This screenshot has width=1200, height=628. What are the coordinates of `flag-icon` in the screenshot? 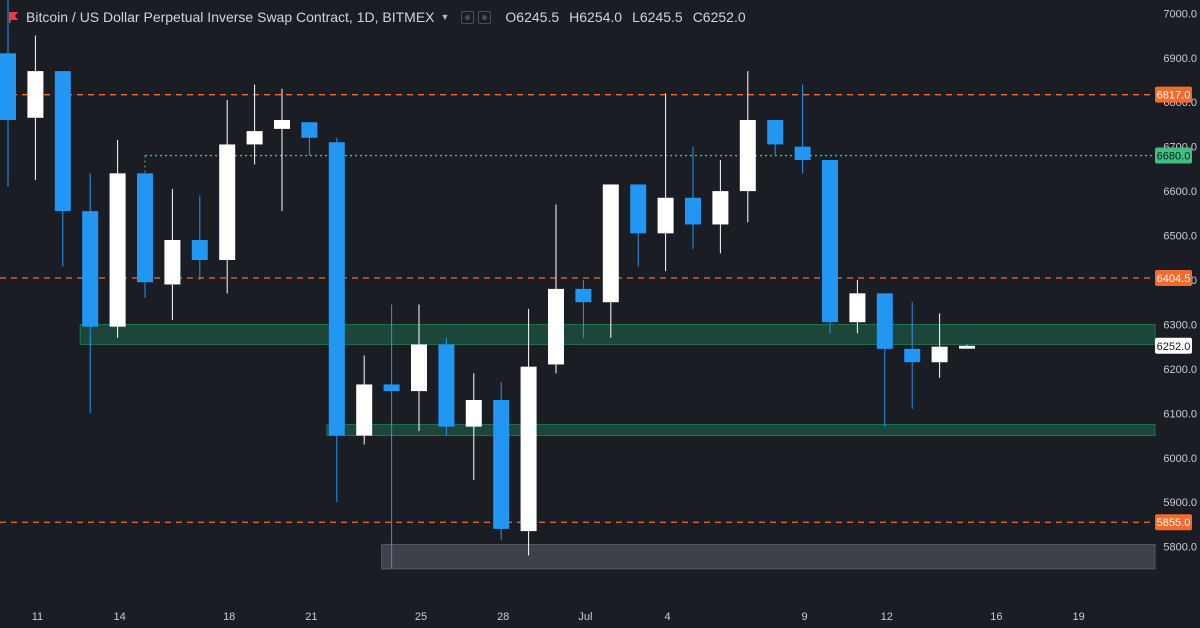 It's located at (14, 17).